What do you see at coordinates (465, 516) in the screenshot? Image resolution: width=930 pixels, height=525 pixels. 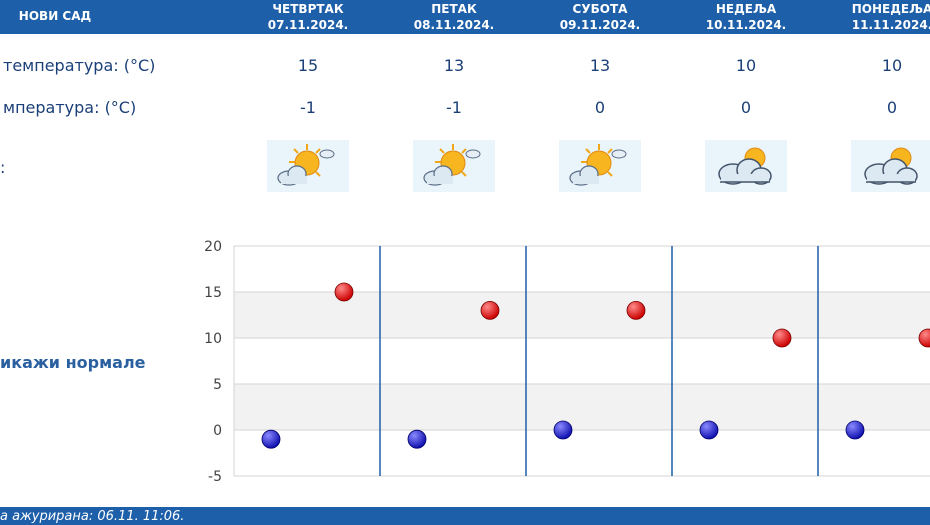 I see `footer-bar: а ажурирана: 06.11. 11:06.` at bounding box center [465, 516].